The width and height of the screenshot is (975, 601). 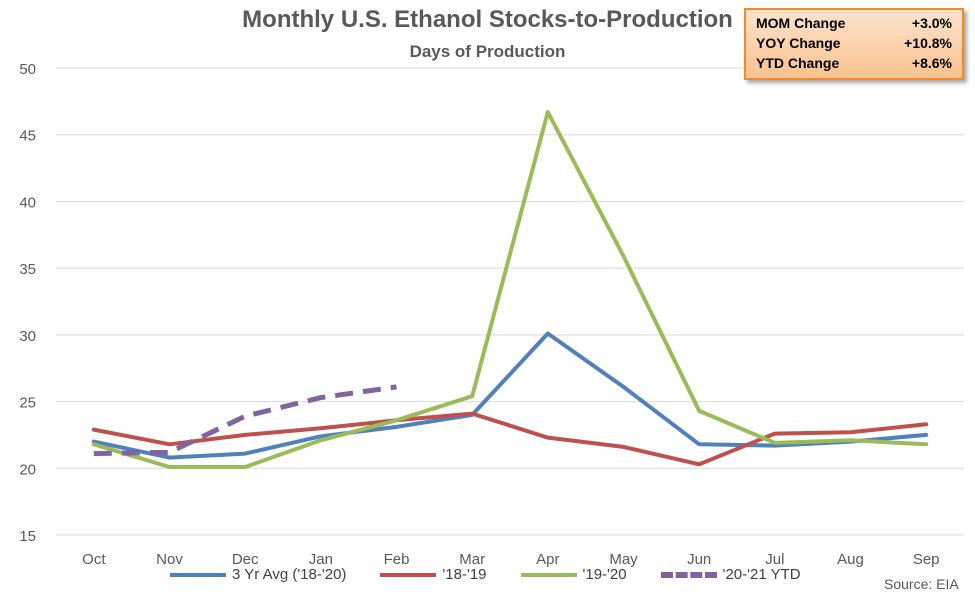 I want to click on legend-label: 3 Yr Avg ('18-'20), so click(x=289, y=574).